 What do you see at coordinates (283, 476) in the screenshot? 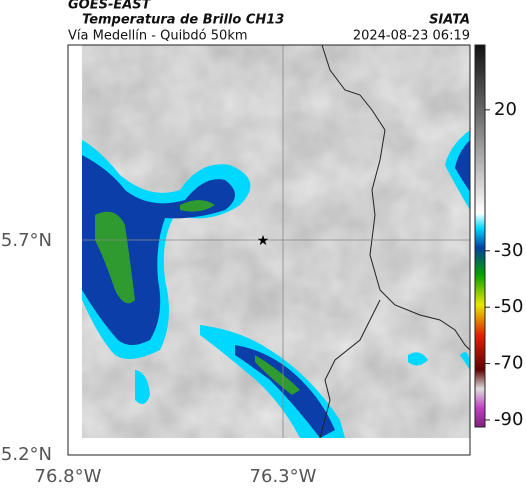
I see `lon-tick-label: 76.3°W` at bounding box center [283, 476].